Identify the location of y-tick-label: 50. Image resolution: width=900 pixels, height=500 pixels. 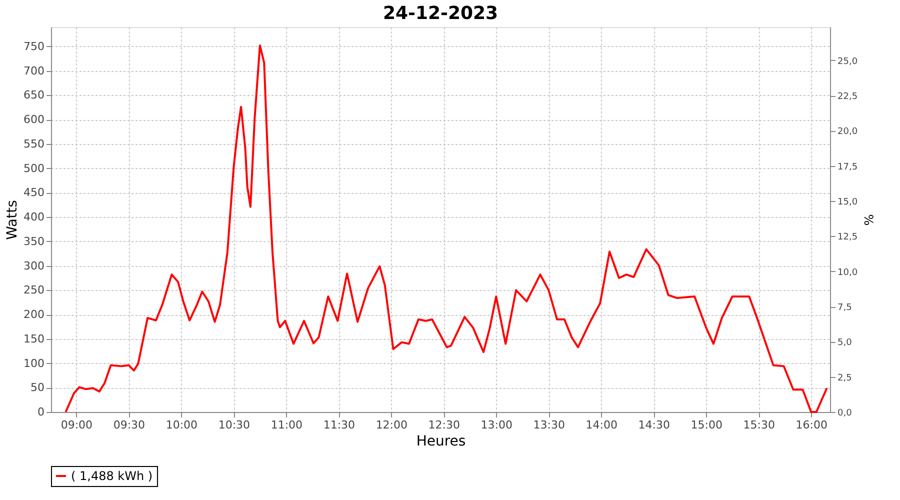
(37, 387).